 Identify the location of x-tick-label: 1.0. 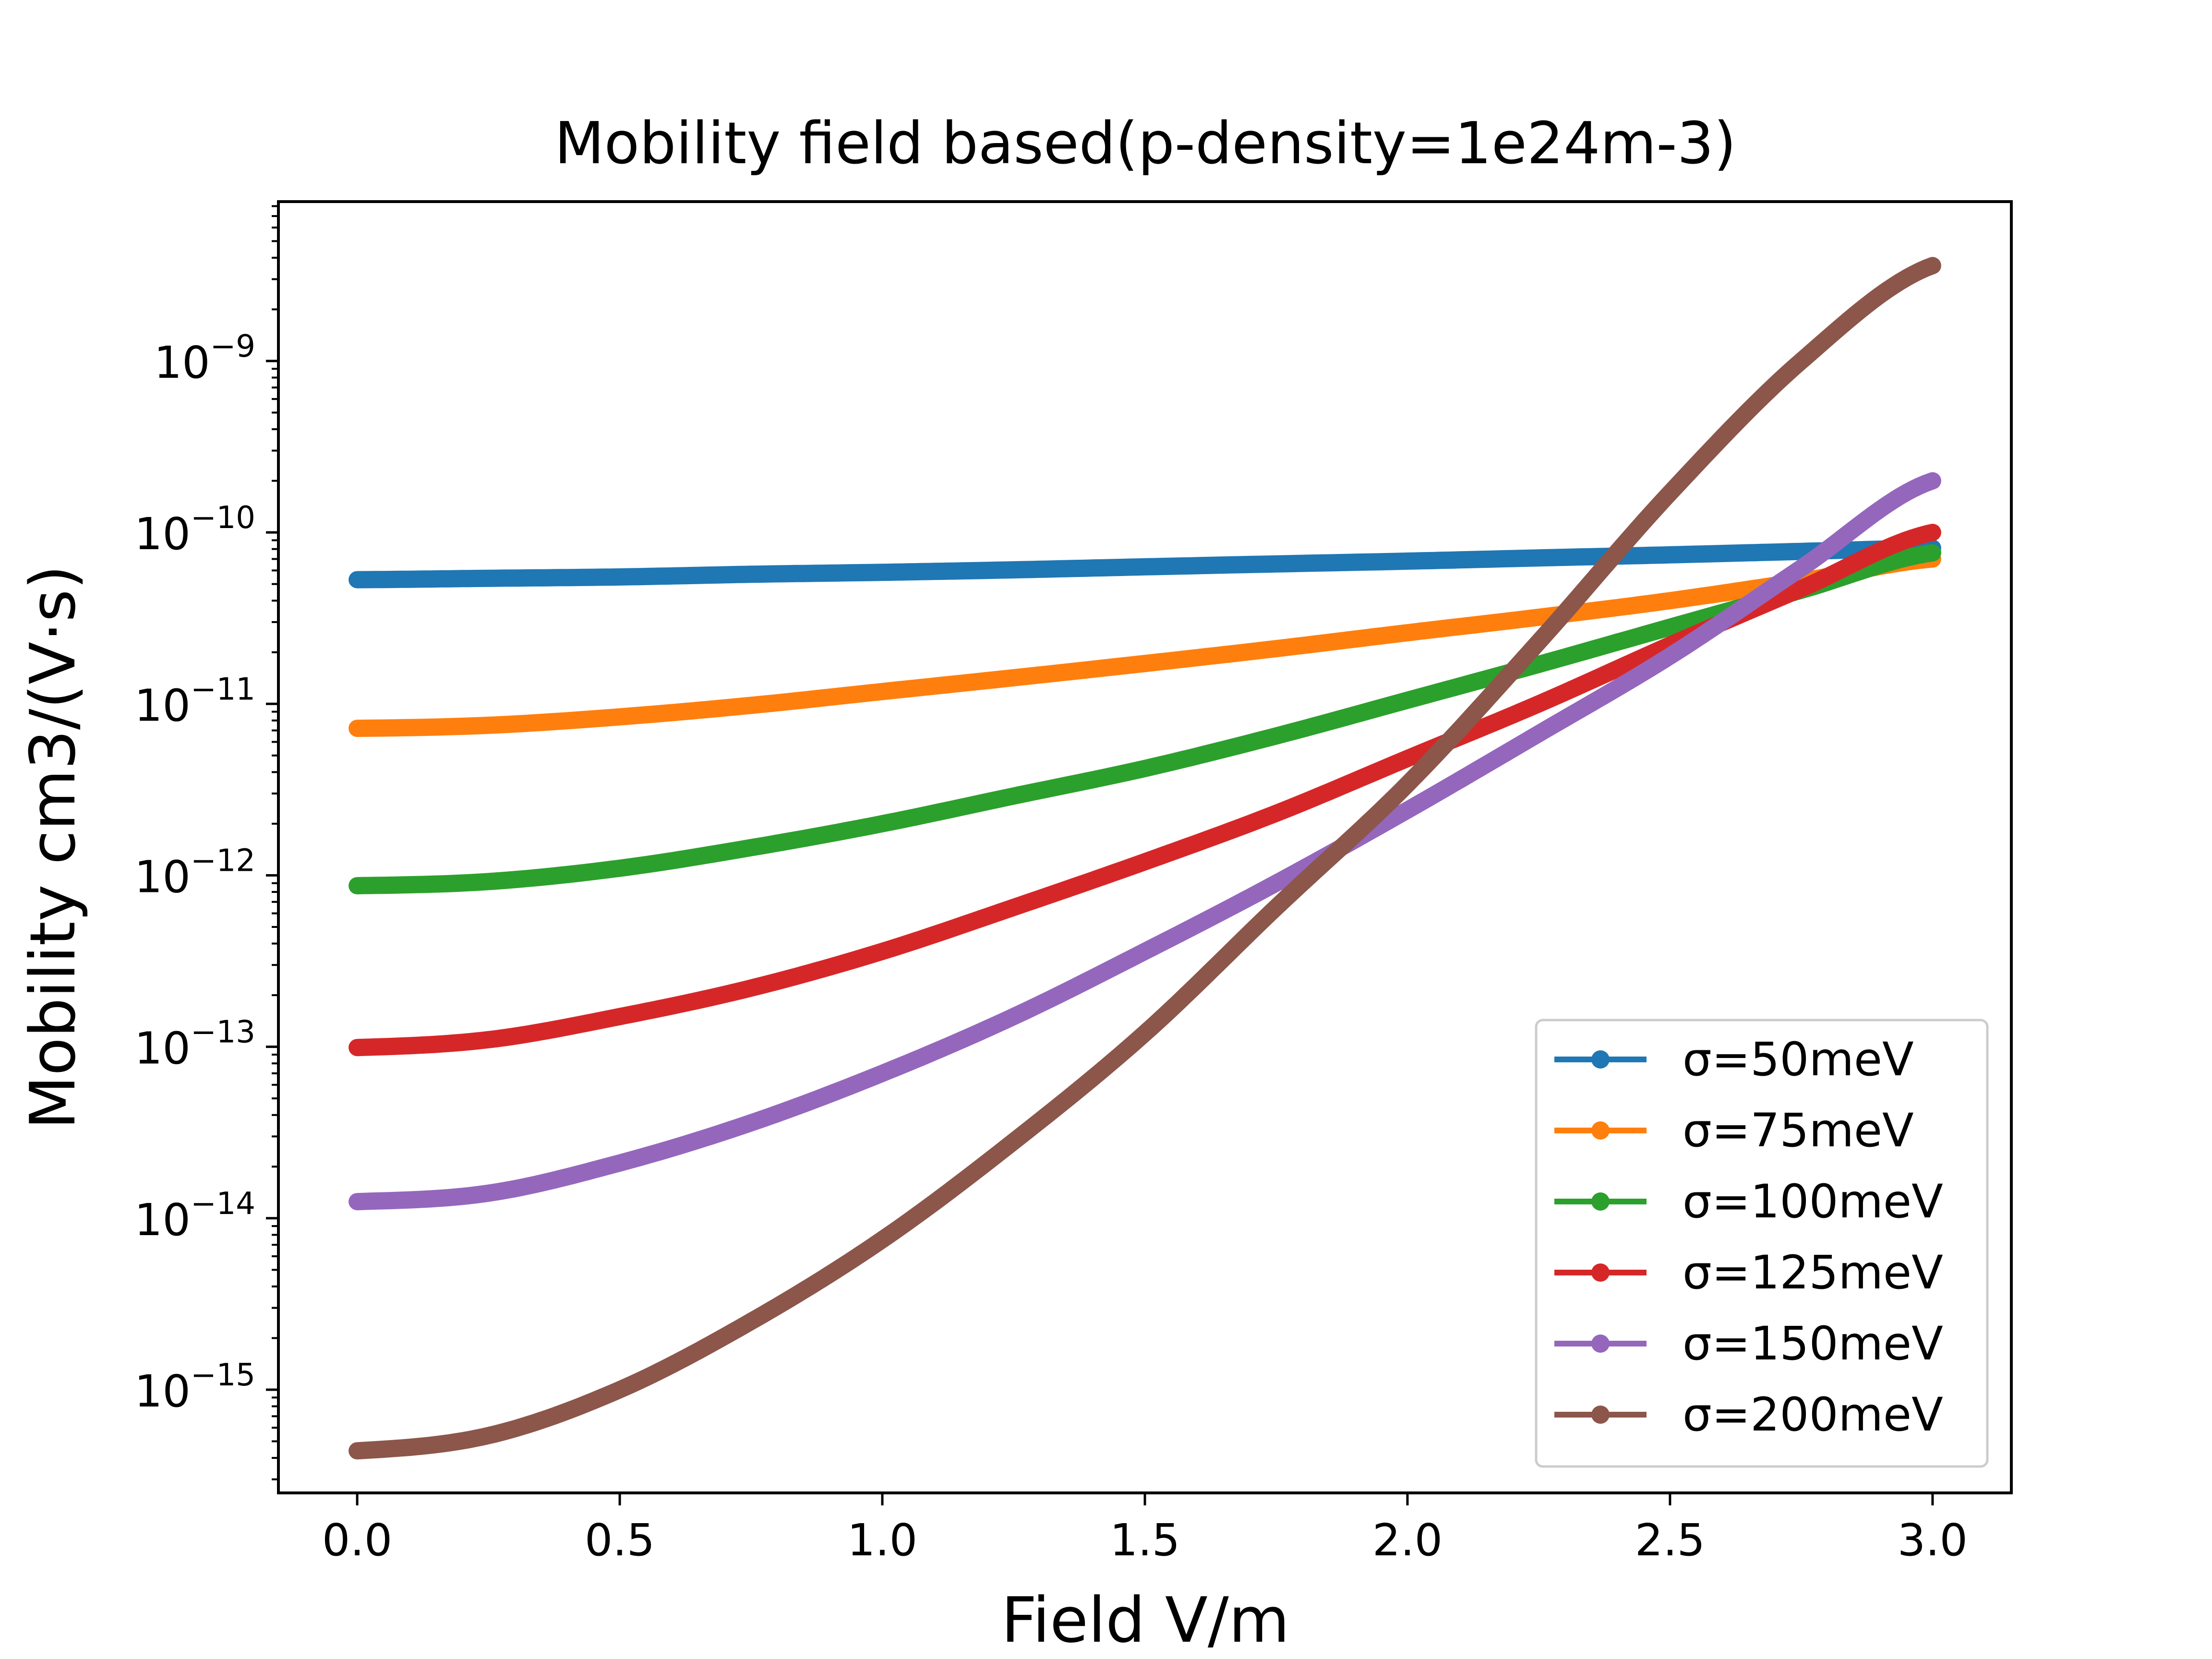
(882, 1540).